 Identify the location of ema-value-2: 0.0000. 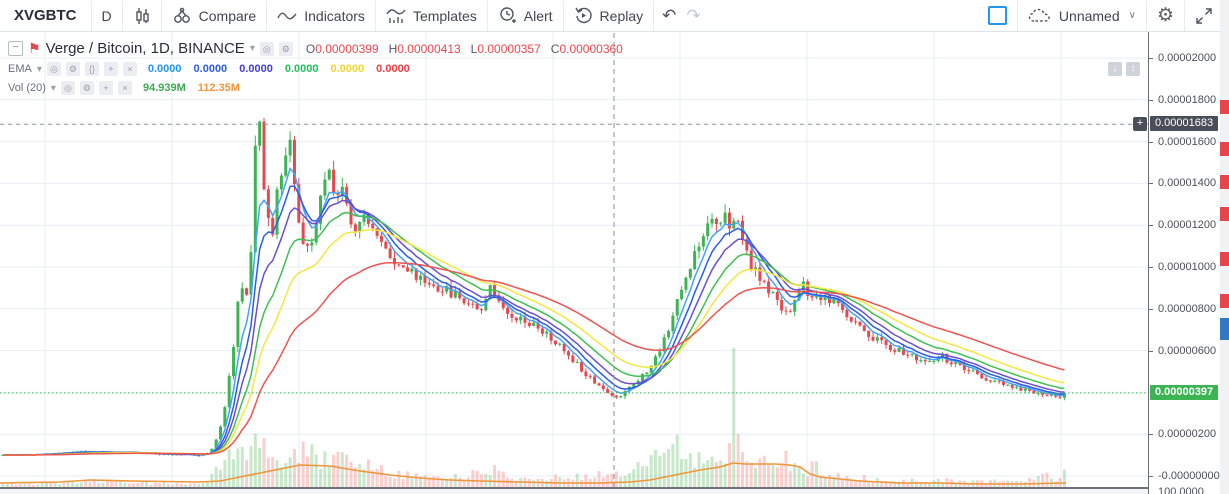
(256, 69).